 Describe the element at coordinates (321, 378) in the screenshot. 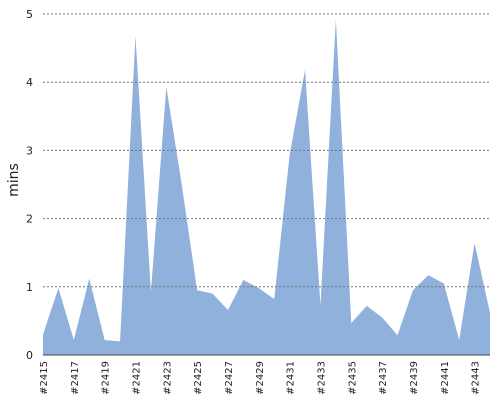

I see `x-tick-label: #2433` at that location.